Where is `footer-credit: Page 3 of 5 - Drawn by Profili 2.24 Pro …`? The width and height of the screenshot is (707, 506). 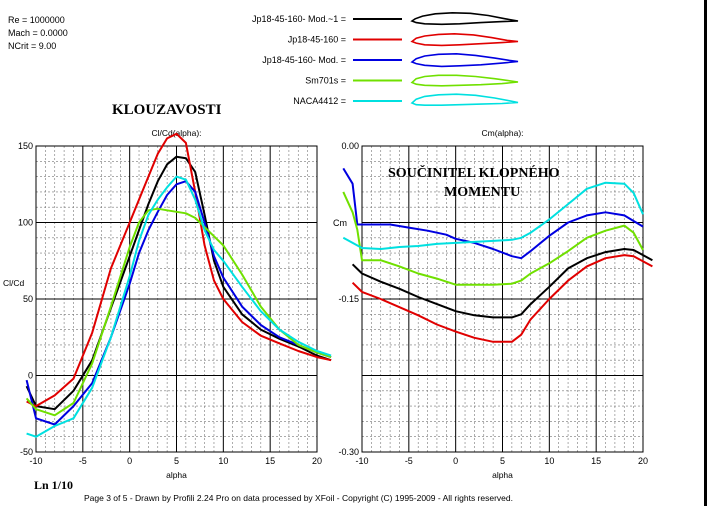 footer-credit: Page 3 of 5 - Drawn by Profili 2.24 Pro … is located at coordinates (298, 498).